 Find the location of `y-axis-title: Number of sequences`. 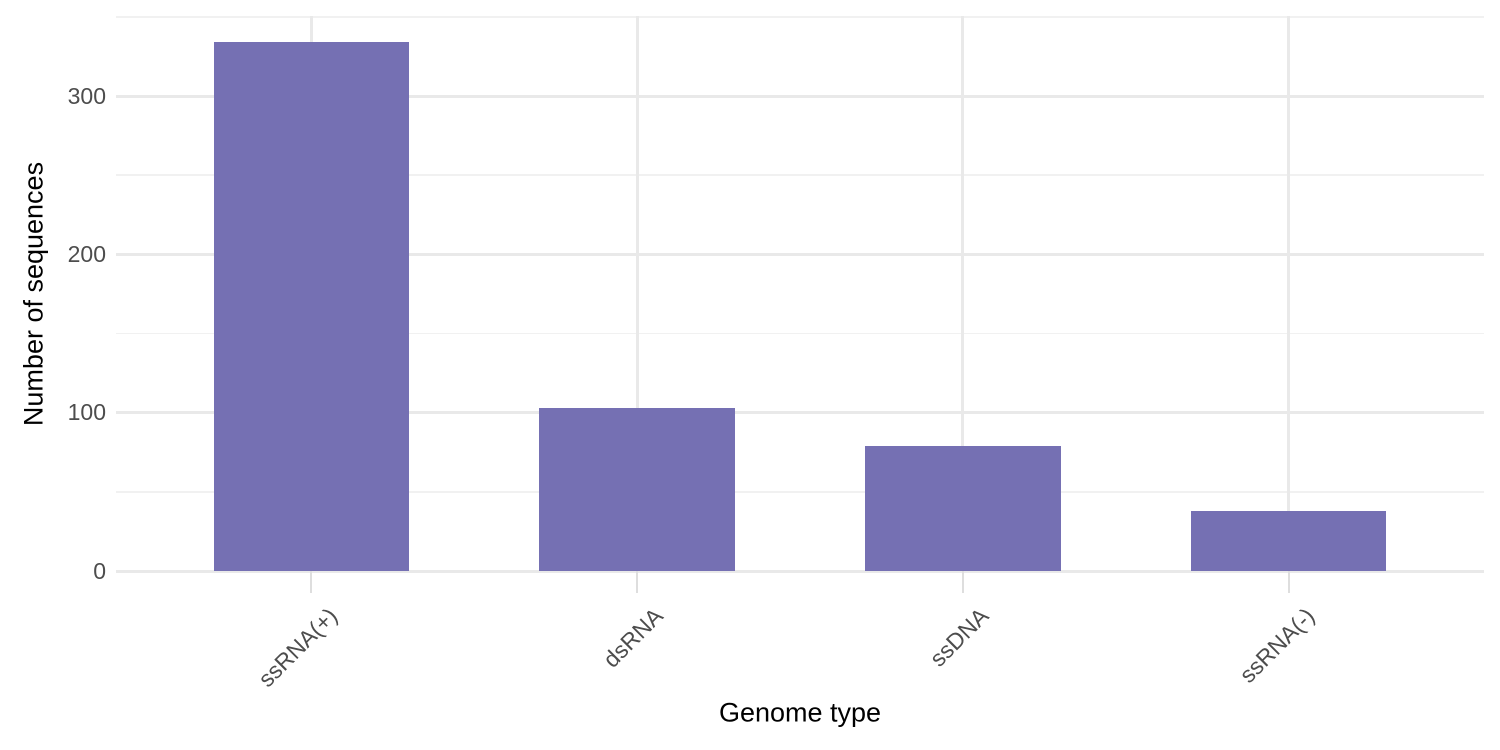

y-axis-title: Number of sequences is located at coordinates (33, 294).